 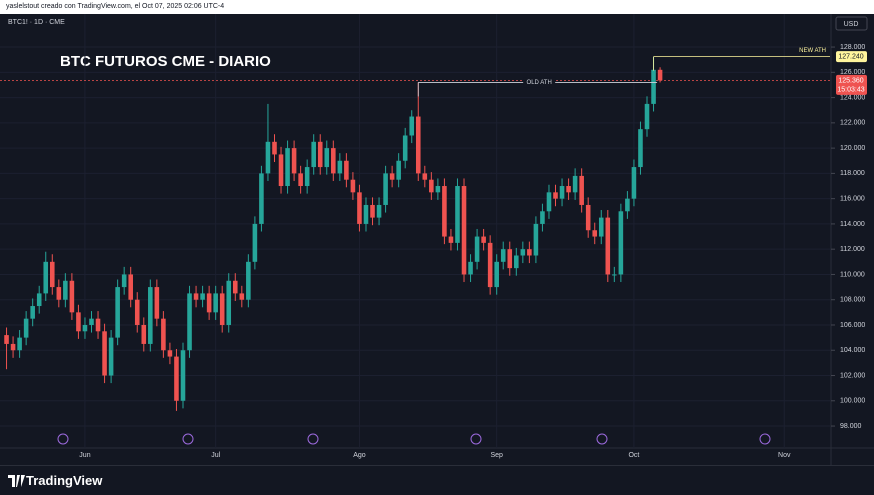 I want to click on x-tick-label: Oct, so click(x=633, y=455).